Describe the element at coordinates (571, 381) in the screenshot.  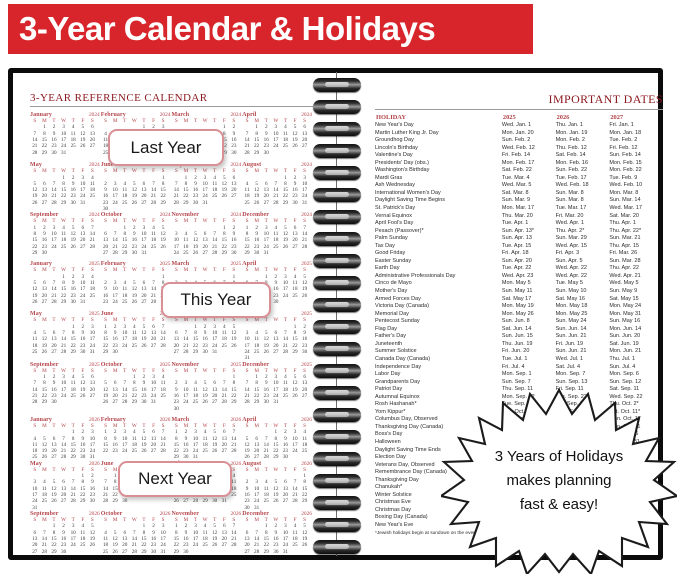
I see `holiday-date: Sun. Sep. 13` at that location.